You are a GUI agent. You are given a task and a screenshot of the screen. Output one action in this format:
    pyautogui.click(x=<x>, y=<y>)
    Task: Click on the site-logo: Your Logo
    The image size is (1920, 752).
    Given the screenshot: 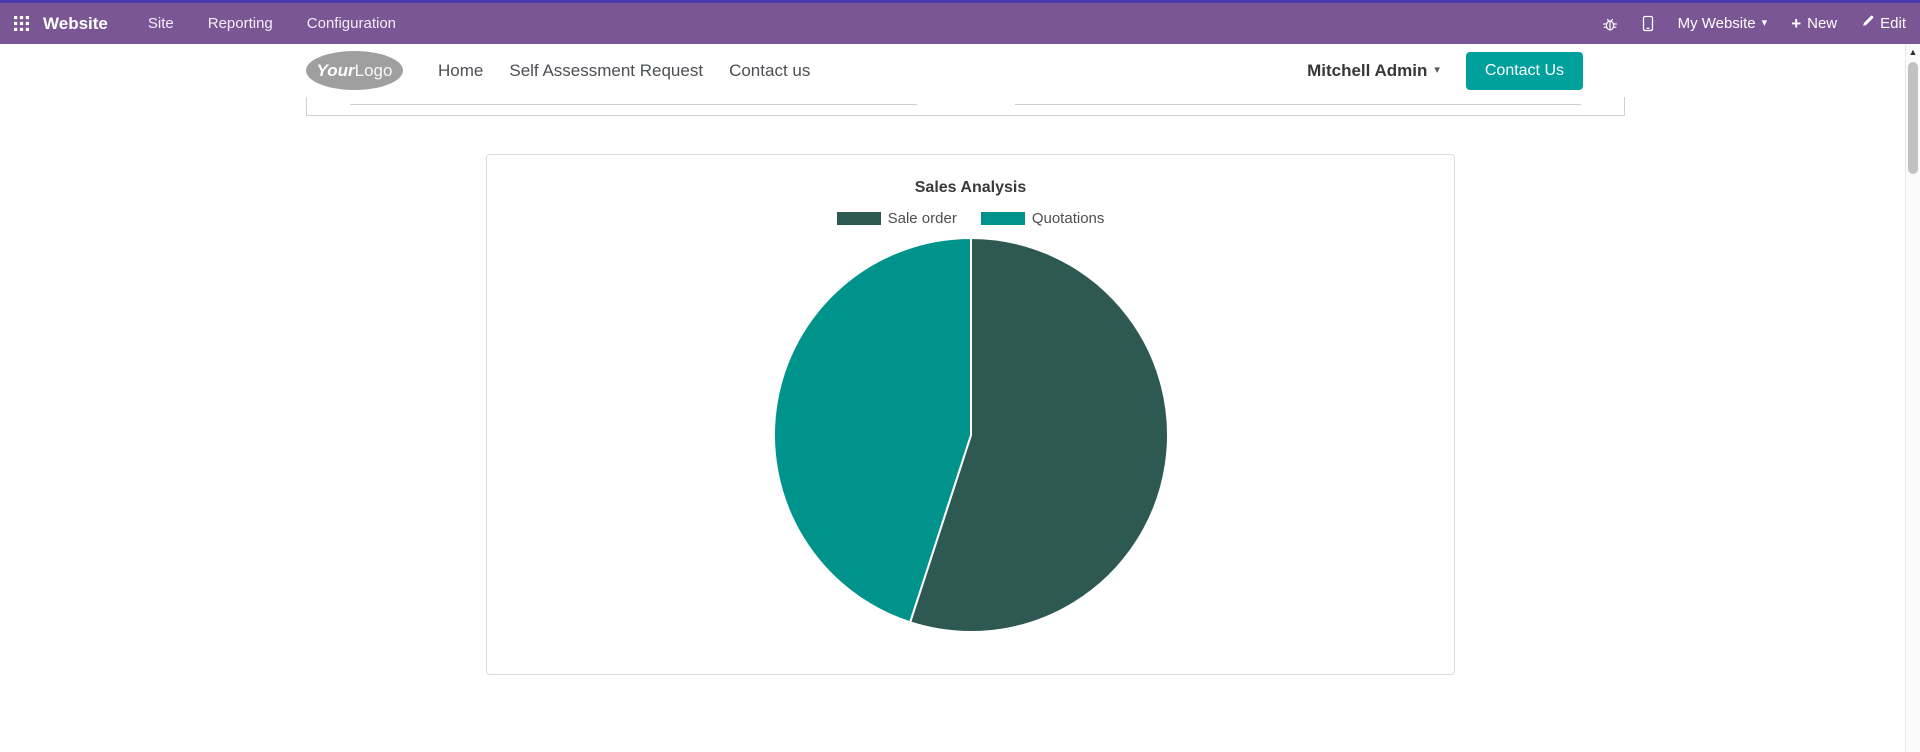 What is the action you would take?
    pyautogui.click(x=354, y=70)
    